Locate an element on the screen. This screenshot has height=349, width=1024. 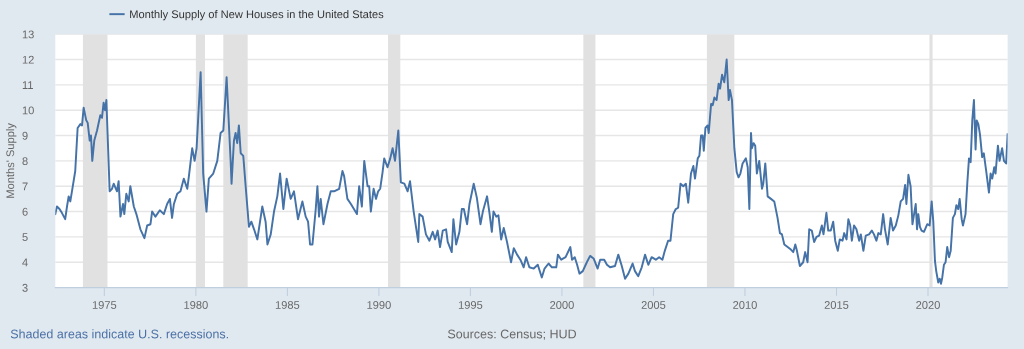
y-tick-label: 10 is located at coordinates (28, 110).